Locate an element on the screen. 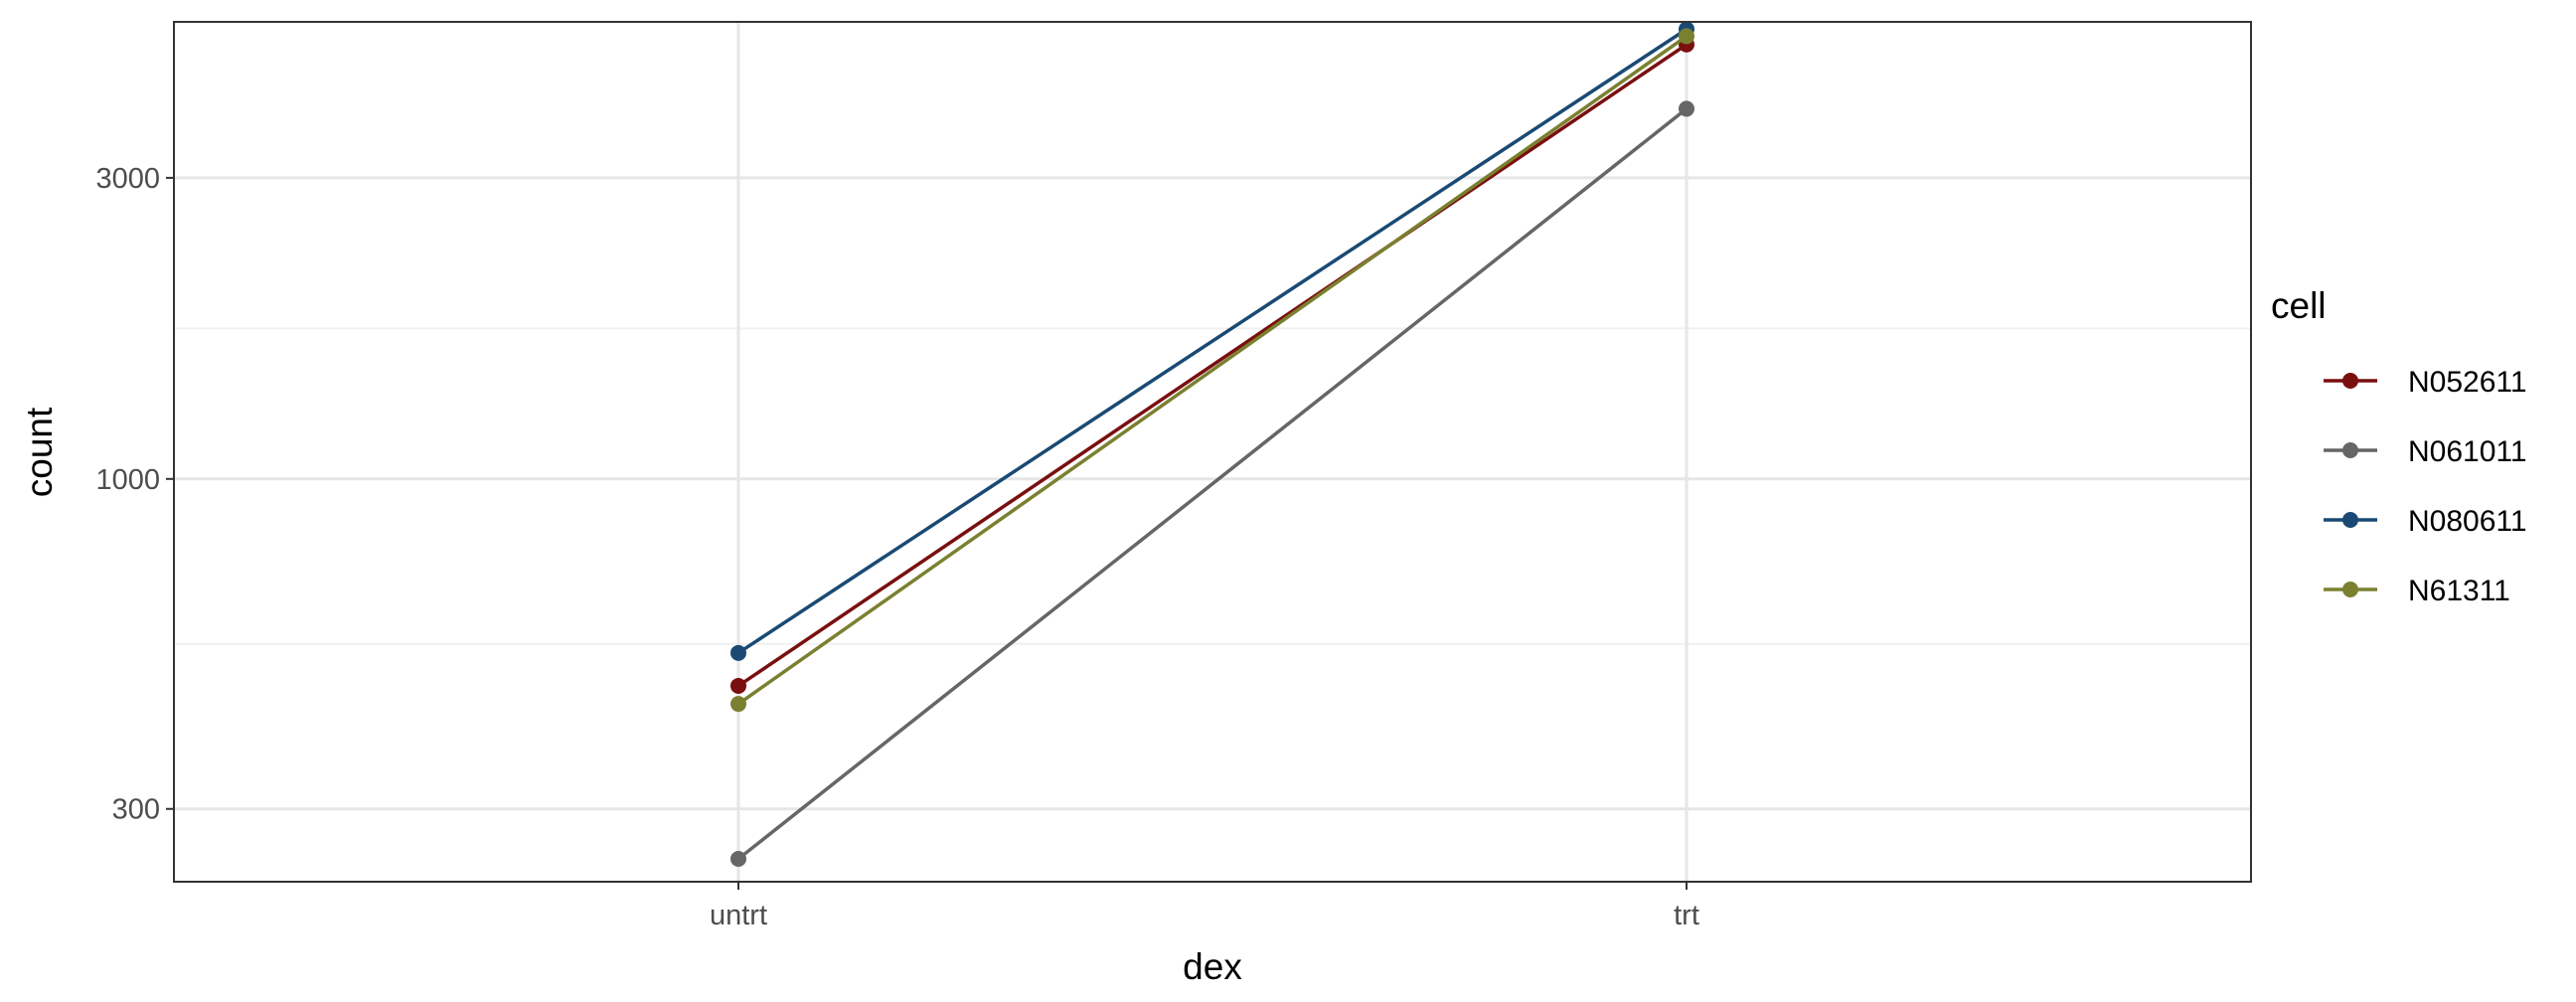  legend-label: N080611 is located at coordinates (2467, 521).